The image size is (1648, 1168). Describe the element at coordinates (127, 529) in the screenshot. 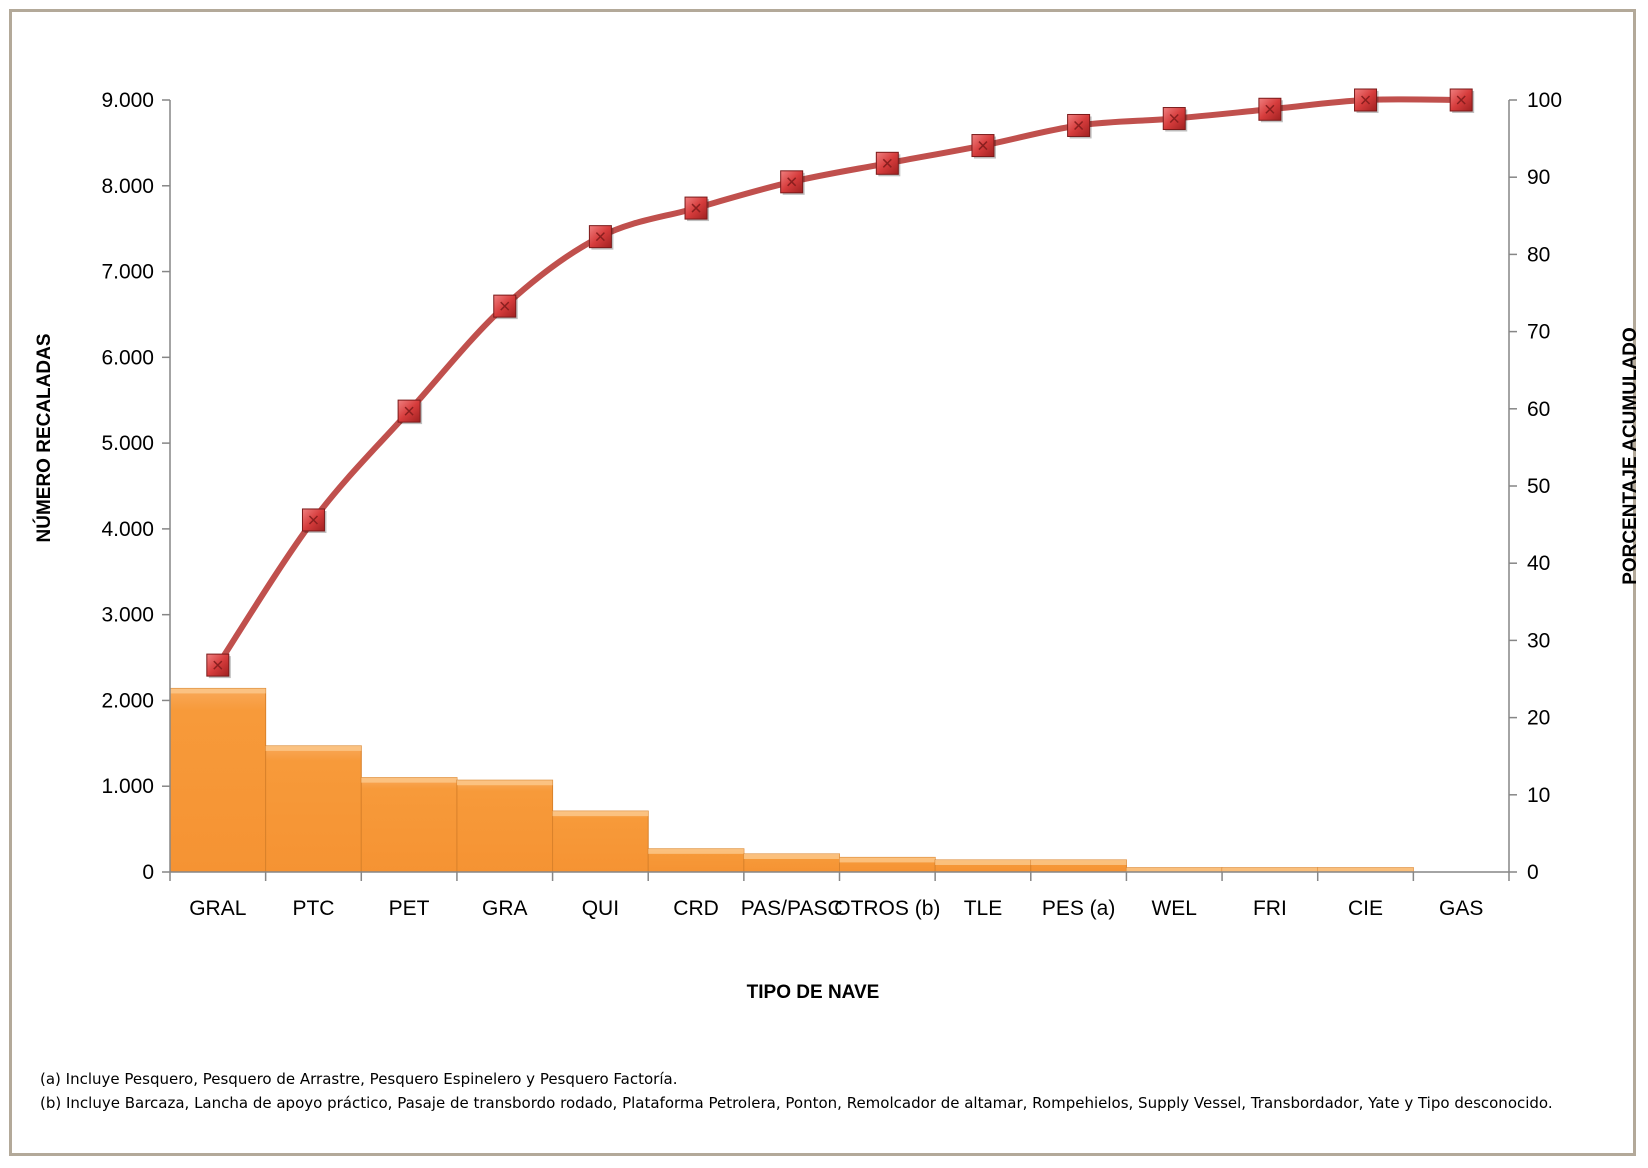

I see `y-tick-label: 4.000` at that location.